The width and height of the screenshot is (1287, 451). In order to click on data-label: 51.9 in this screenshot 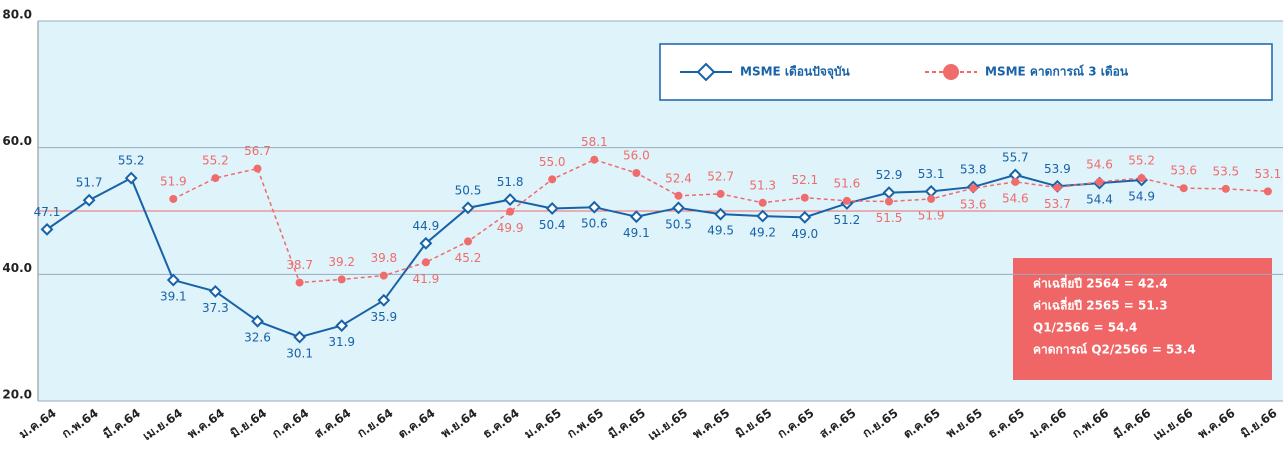, I will do `click(173, 181)`.